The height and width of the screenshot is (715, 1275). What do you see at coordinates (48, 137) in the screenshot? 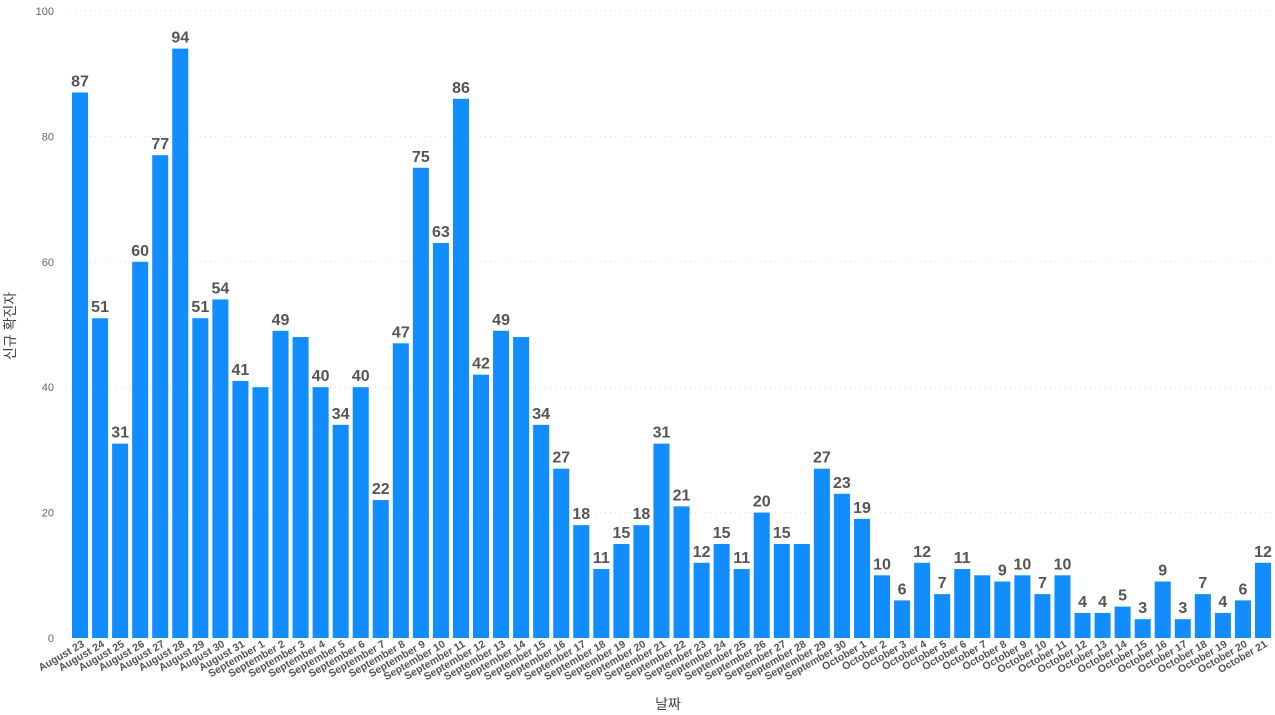
I see `y-tick-label: 80` at bounding box center [48, 137].